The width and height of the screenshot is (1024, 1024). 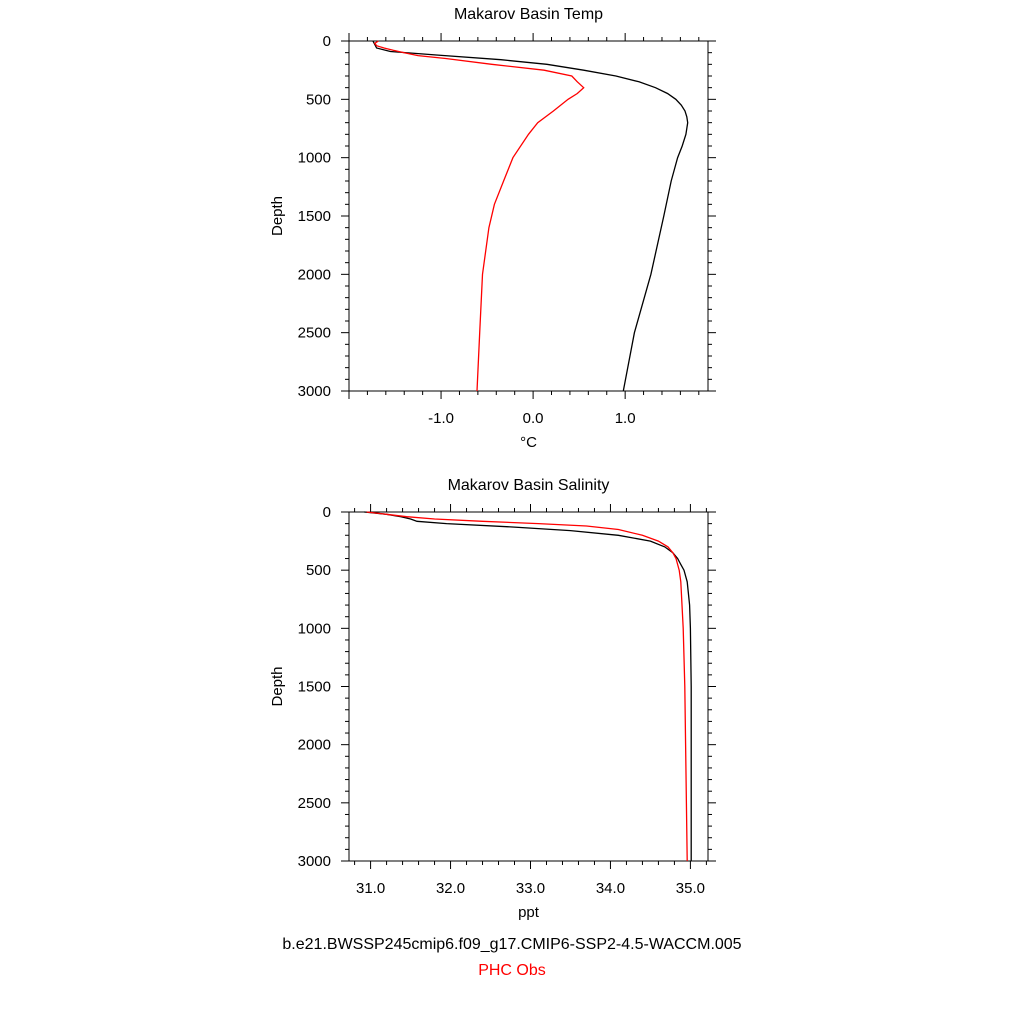 I want to click on x-tick-label: 1.0, so click(x=625, y=418).